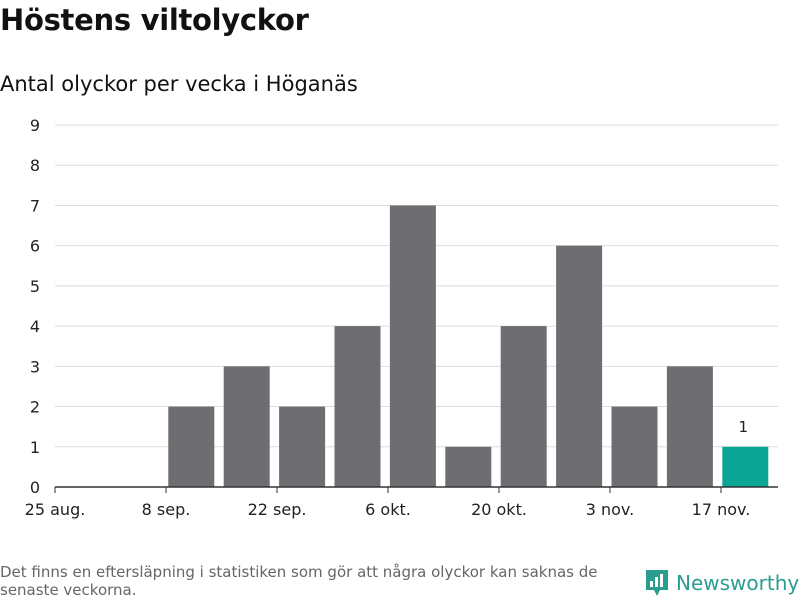  Describe the element at coordinates (154, 20) in the screenshot. I see `chart-title: Höstens viltolyckor` at that location.